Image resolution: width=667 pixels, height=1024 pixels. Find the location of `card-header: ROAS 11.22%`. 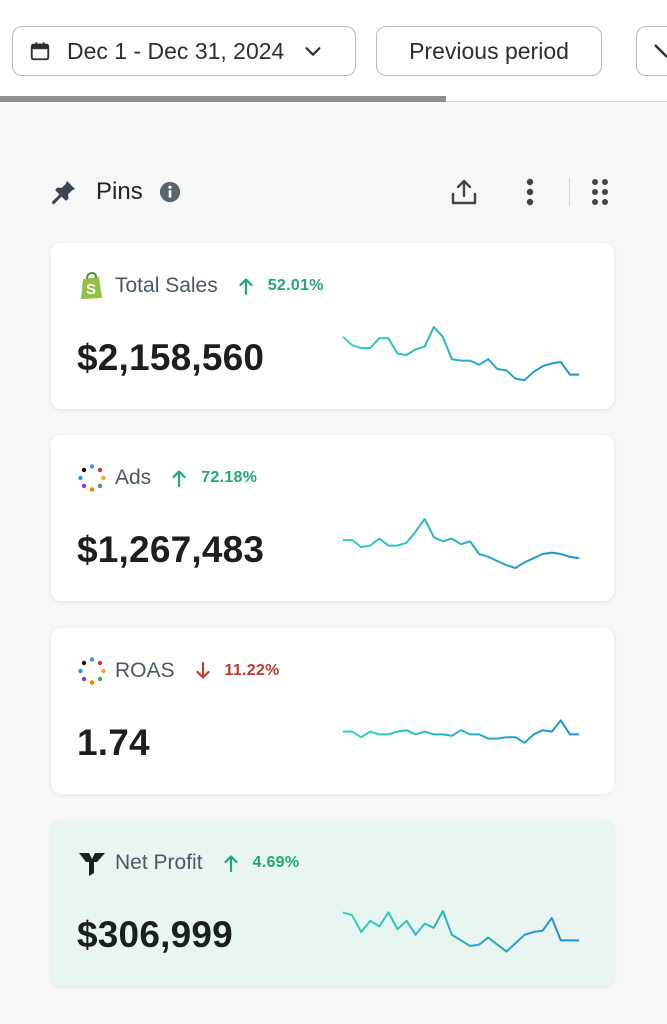

card-header: ROAS 11.22% is located at coordinates (178, 671).